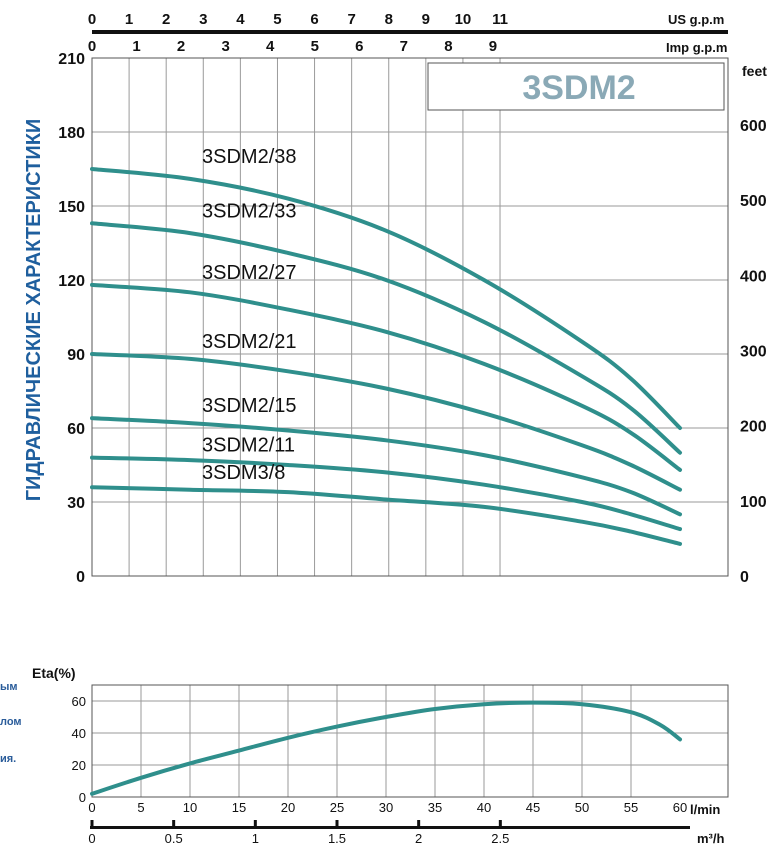 This screenshot has width=779, height=853. What do you see at coordinates (711, 838) in the screenshot?
I see `m3h-unit: m³/h` at bounding box center [711, 838].